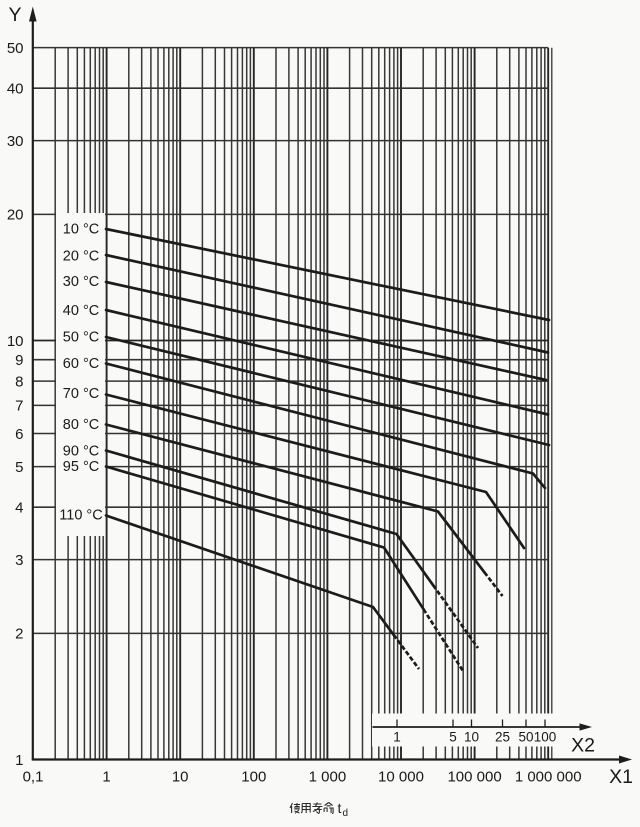  Describe the element at coordinates (80, 515) in the screenshot. I see `svg-text: 110 °C` at that location.